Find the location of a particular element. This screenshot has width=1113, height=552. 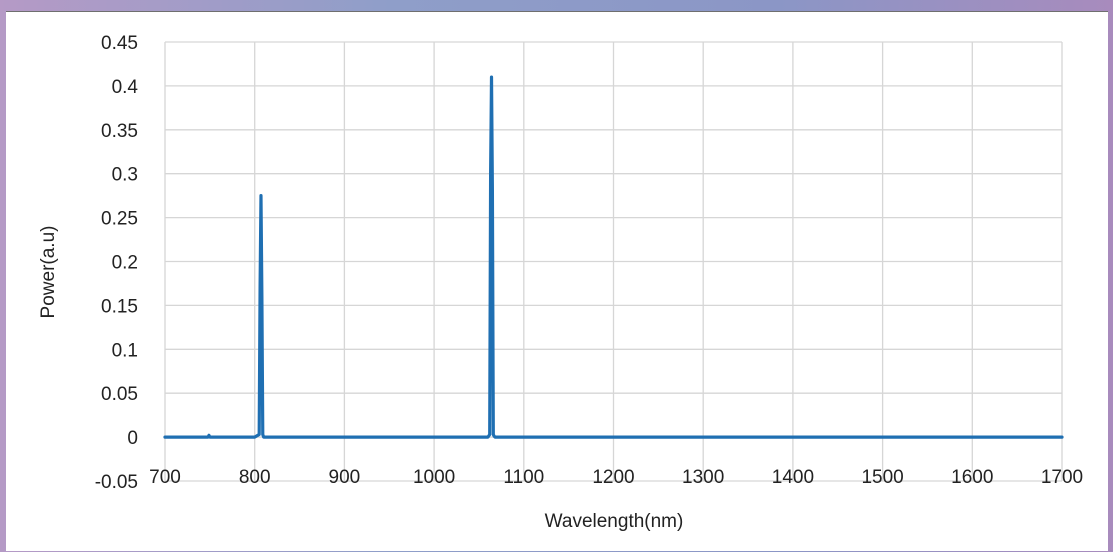

x-tick-label: 1300 is located at coordinates (703, 477).